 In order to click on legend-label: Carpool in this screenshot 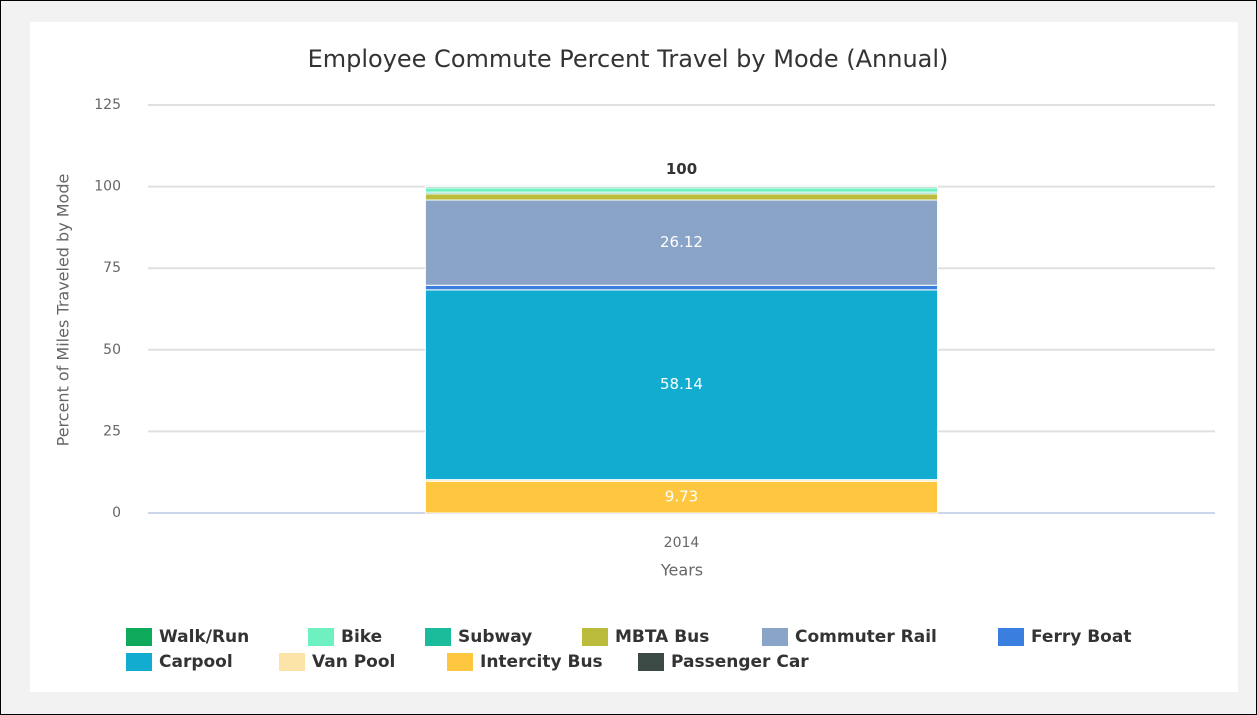, I will do `click(196, 662)`.